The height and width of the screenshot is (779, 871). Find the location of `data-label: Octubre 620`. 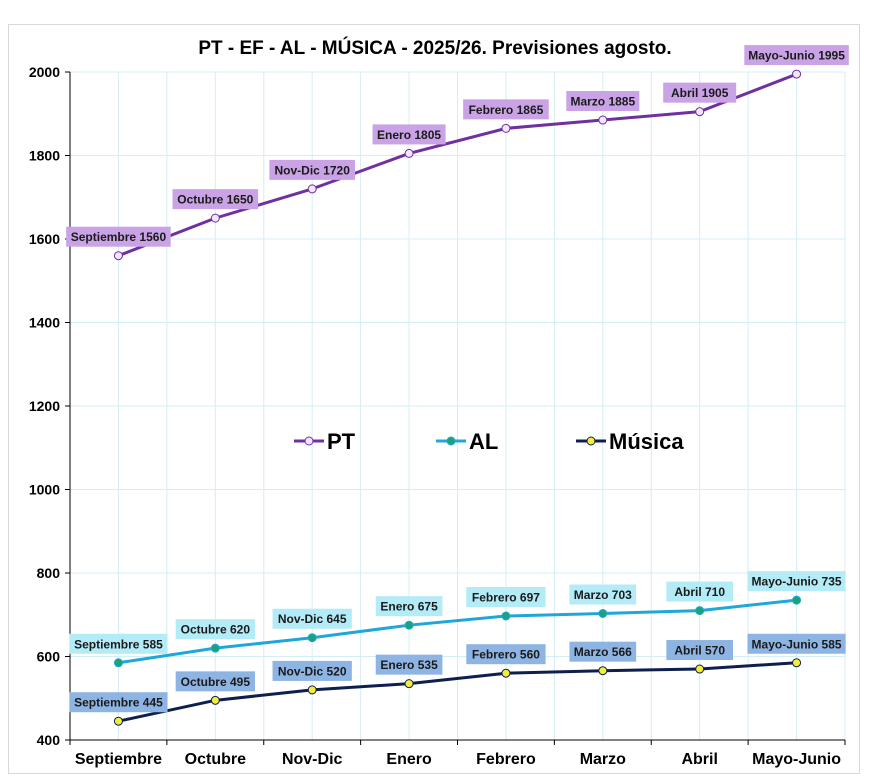

data-label: Octubre 620 is located at coordinates (216, 630).